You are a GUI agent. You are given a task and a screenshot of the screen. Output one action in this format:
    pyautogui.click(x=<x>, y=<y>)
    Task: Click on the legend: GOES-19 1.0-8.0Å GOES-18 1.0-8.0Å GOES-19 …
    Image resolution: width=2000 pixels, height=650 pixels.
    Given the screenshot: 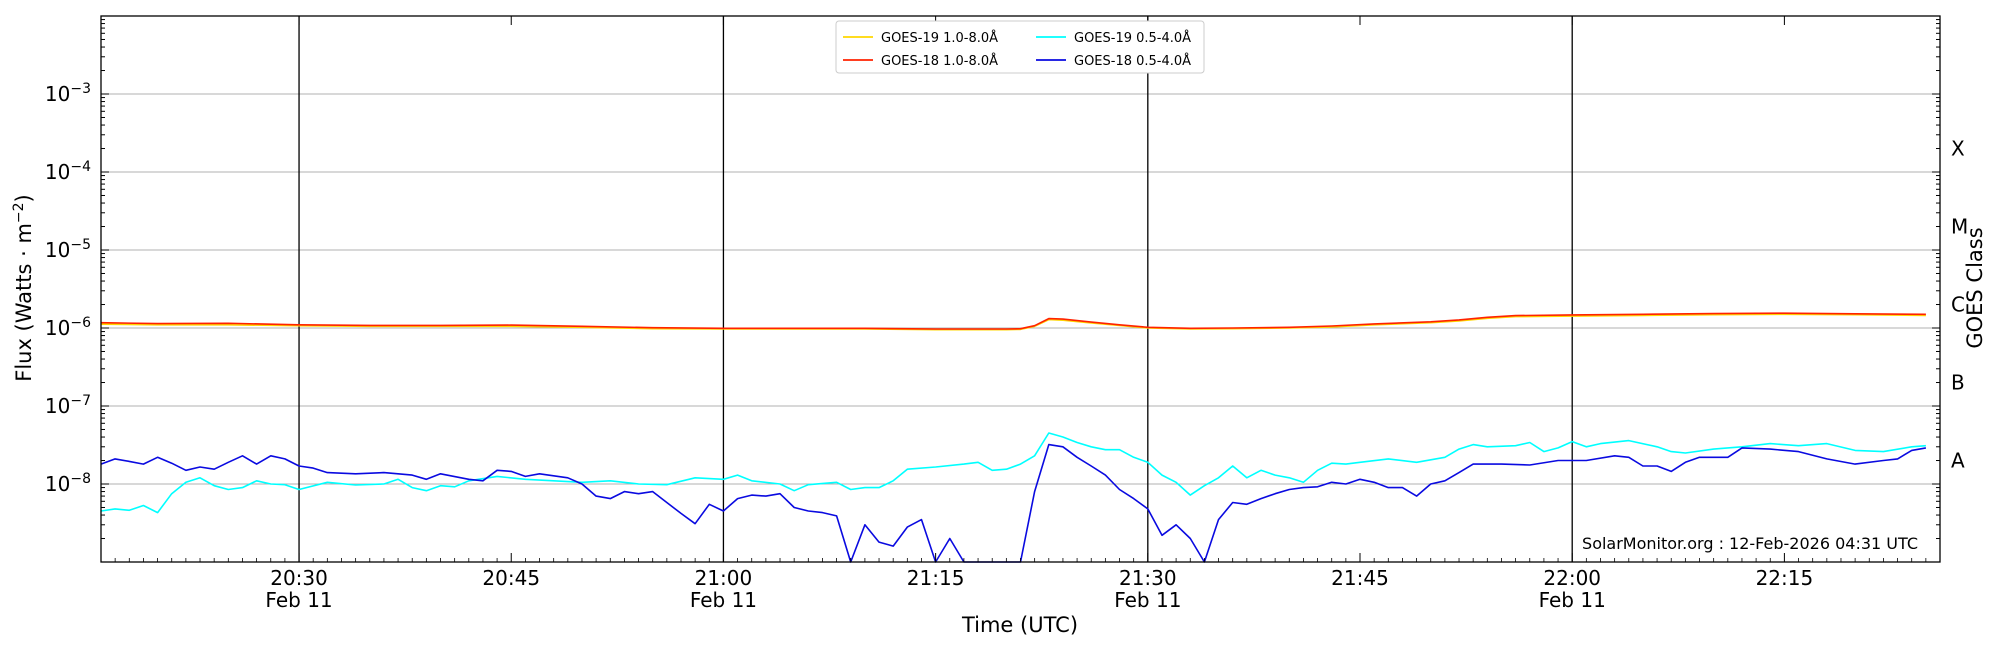 What is the action you would take?
    pyautogui.click(x=1020, y=47)
    